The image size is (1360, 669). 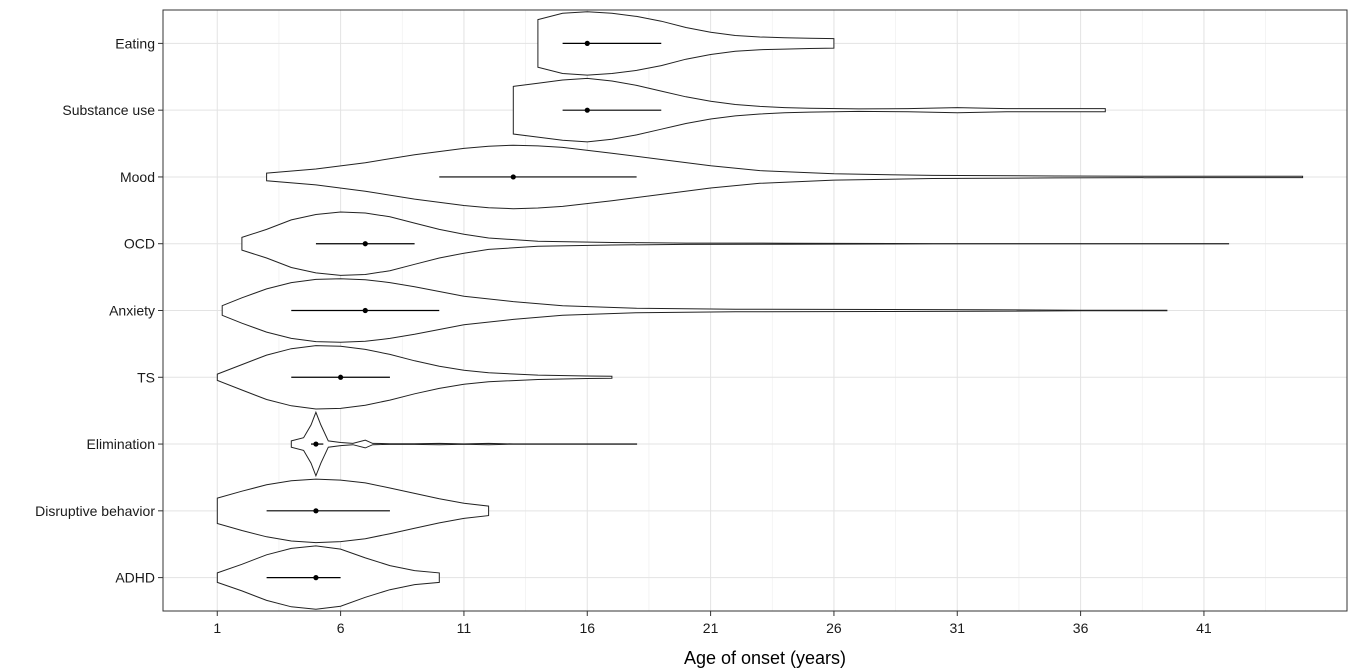 I want to click on x-tick-label: 16, so click(x=587, y=628).